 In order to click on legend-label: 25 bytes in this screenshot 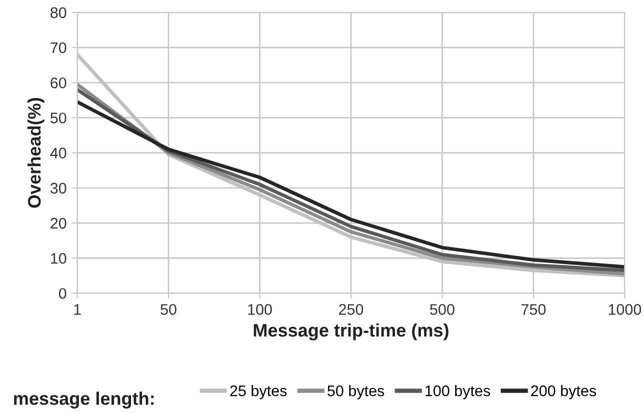, I will do `click(258, 392)`.